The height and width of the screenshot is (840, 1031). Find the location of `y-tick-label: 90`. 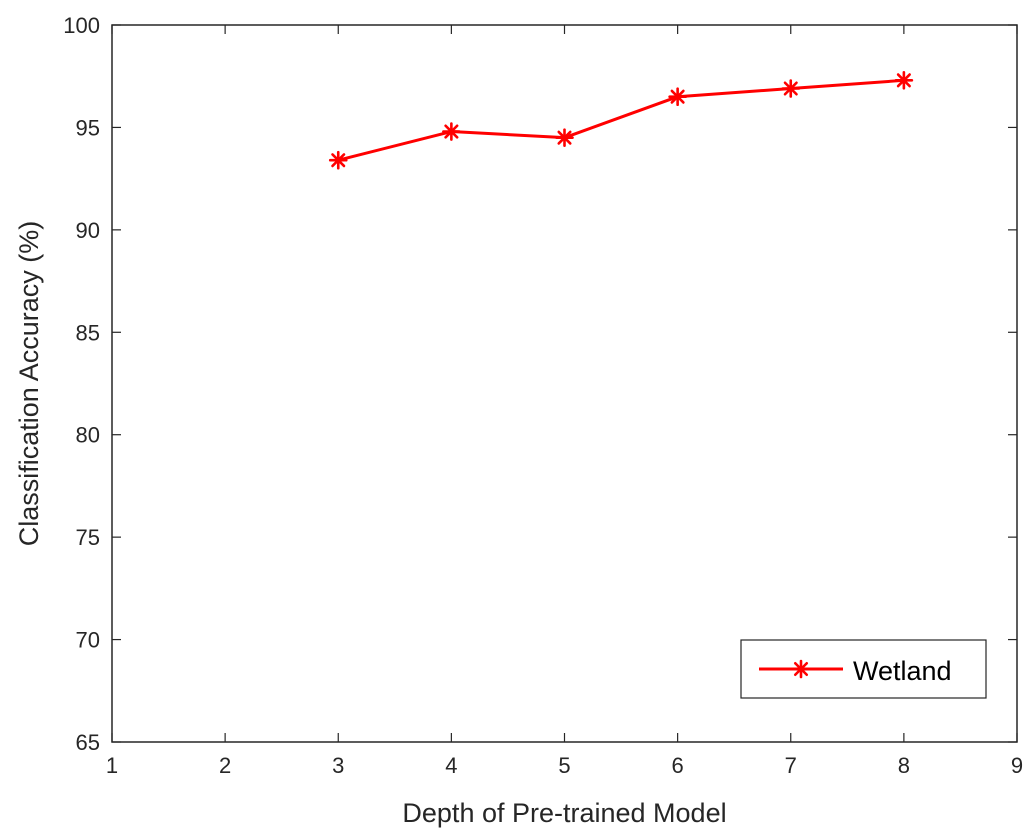

y-tick-label: 90 is located at coordinates (88, 230).